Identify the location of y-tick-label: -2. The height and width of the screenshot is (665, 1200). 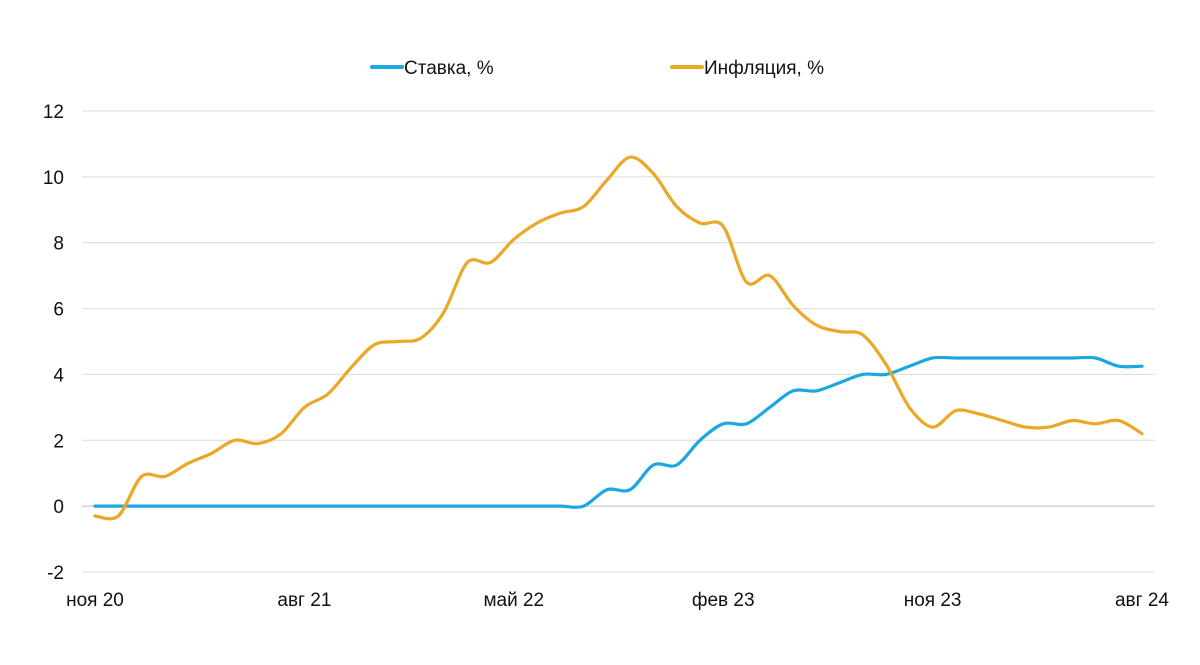
(55, 573).